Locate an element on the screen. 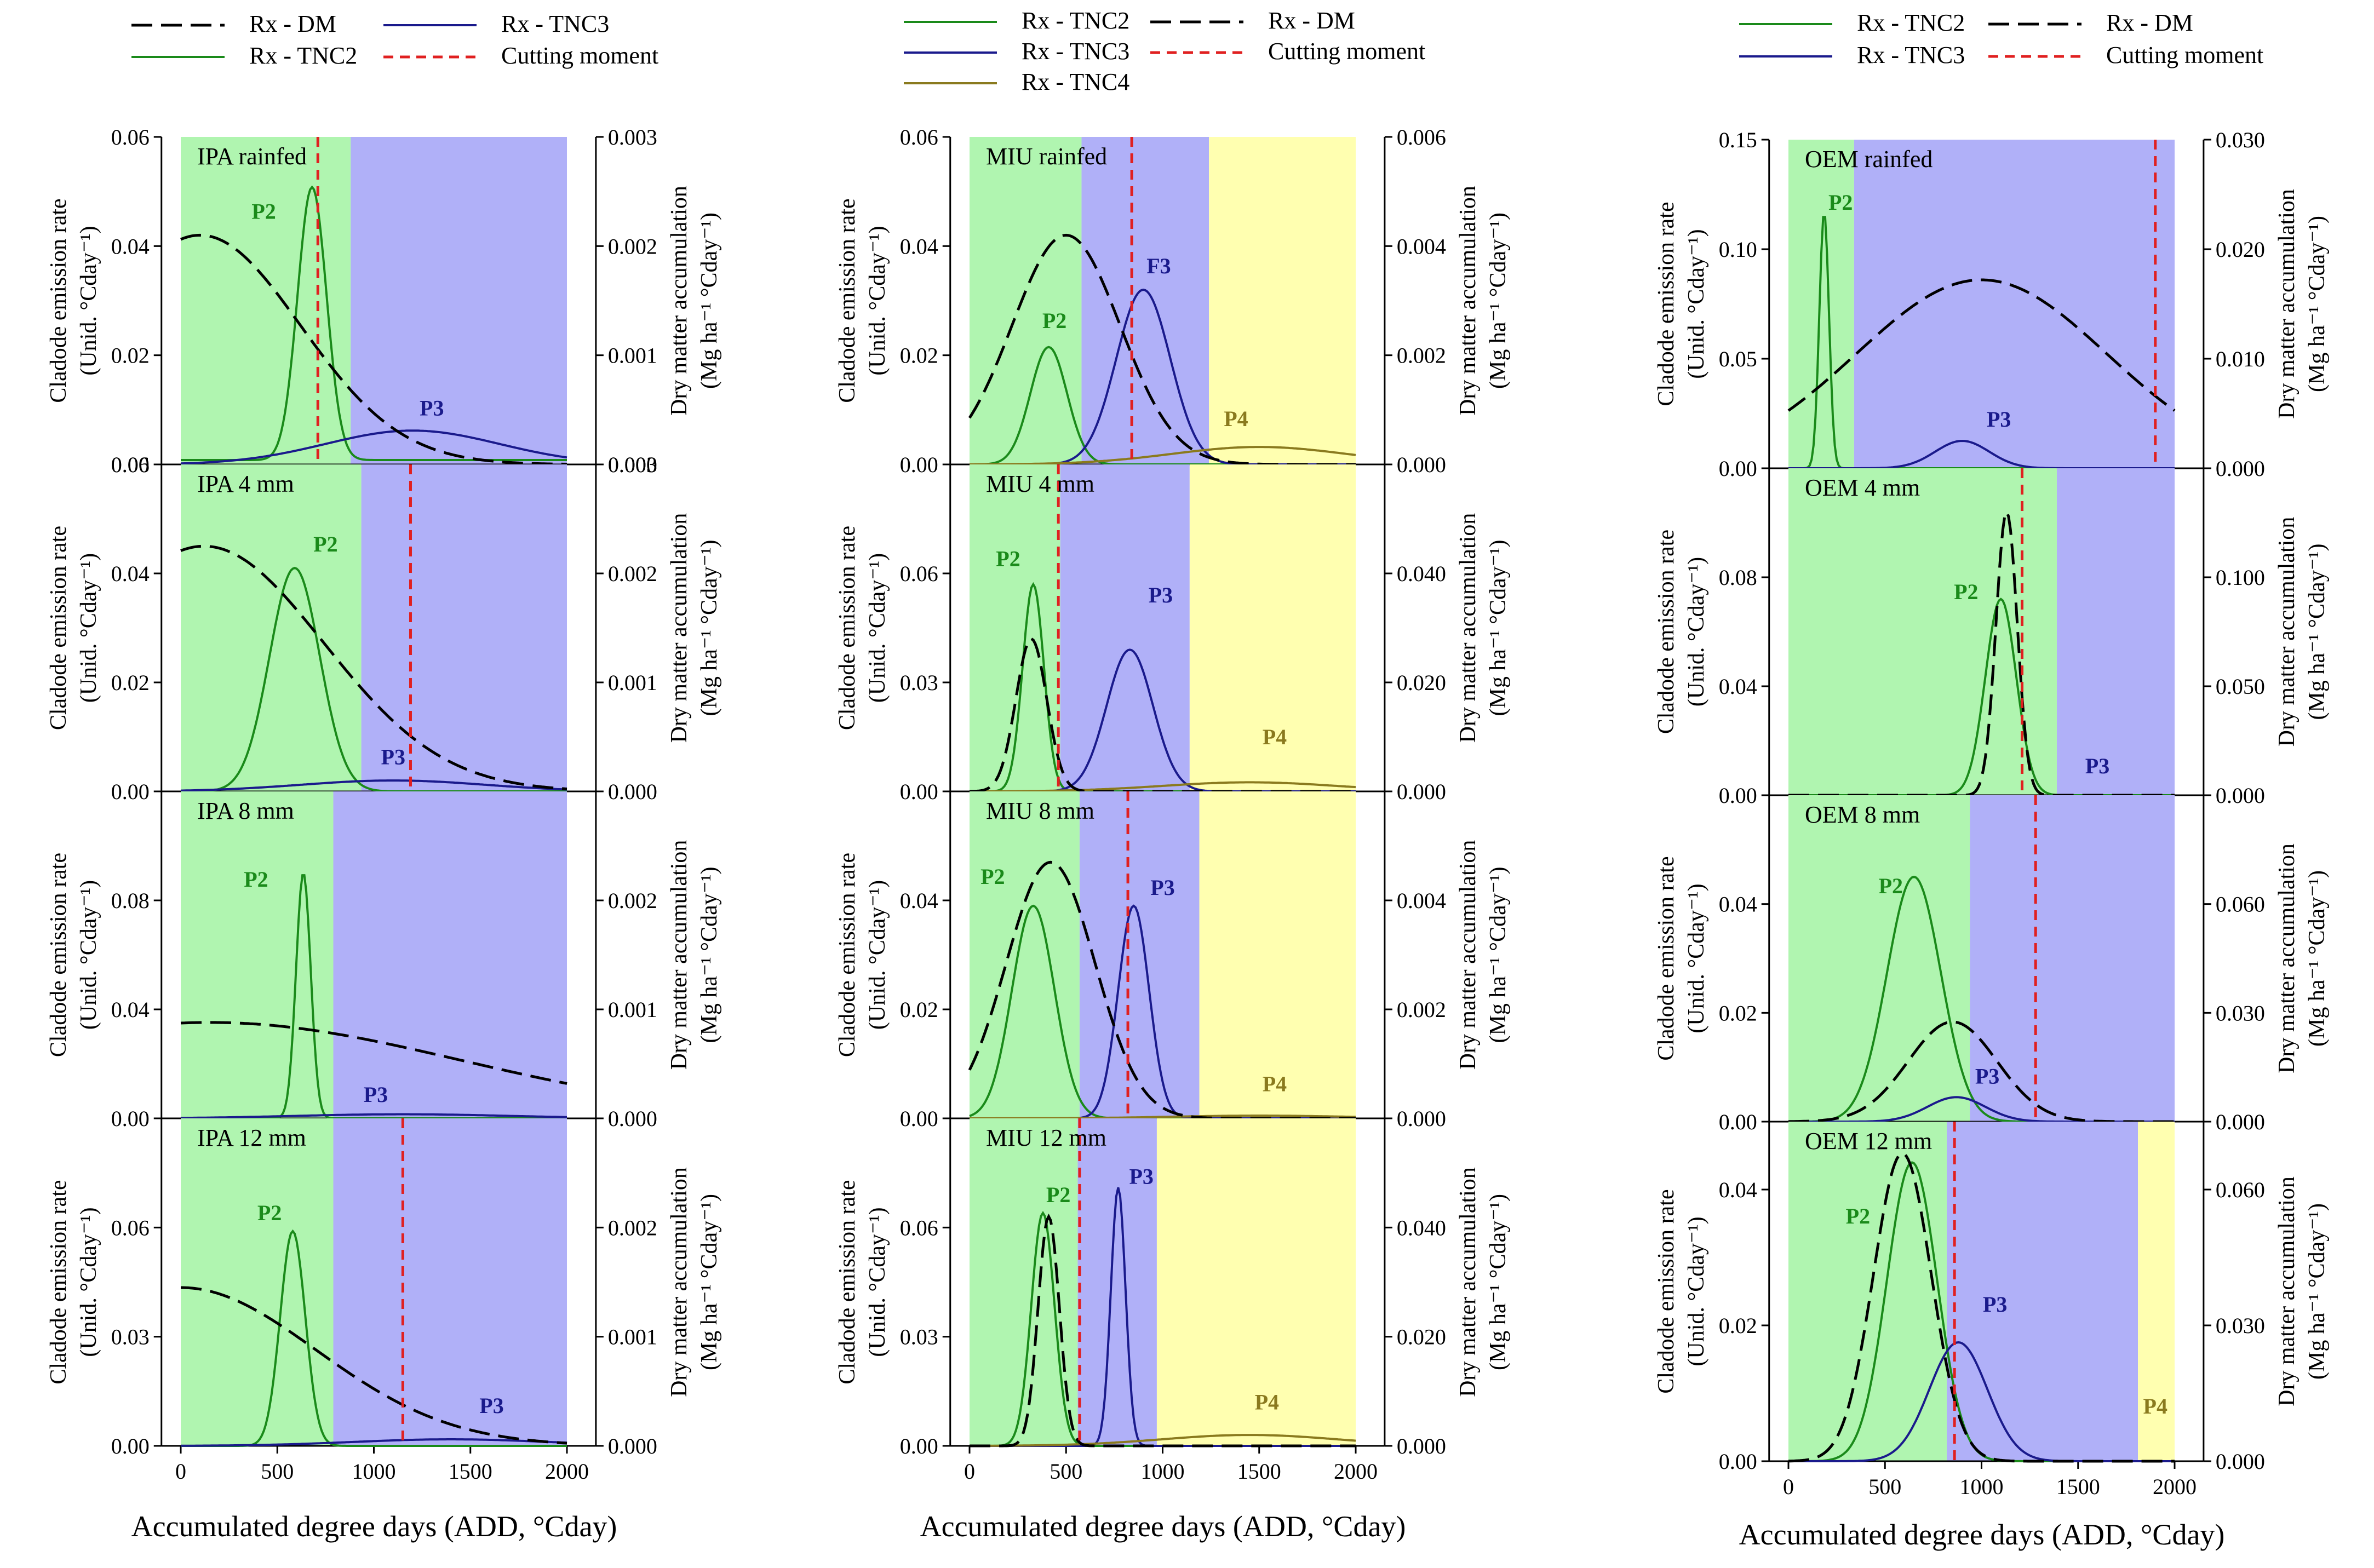 The width and height of the screenshot is (2374, 1568). y2-tick-label: 0.020 is located at coordinates (2240, 249).